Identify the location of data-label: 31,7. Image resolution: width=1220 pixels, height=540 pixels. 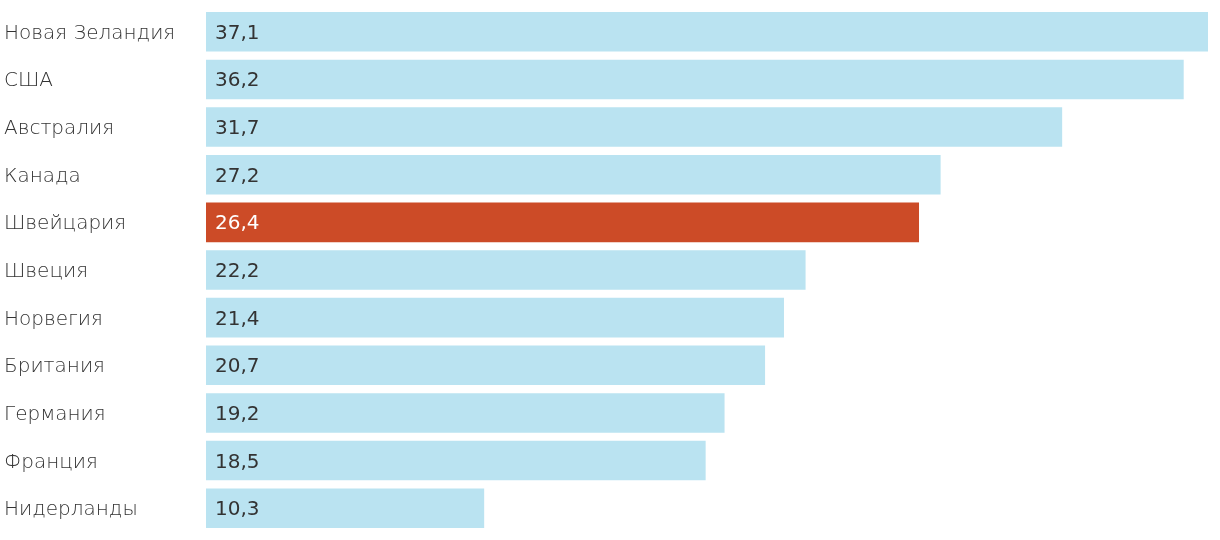
(237, 127).